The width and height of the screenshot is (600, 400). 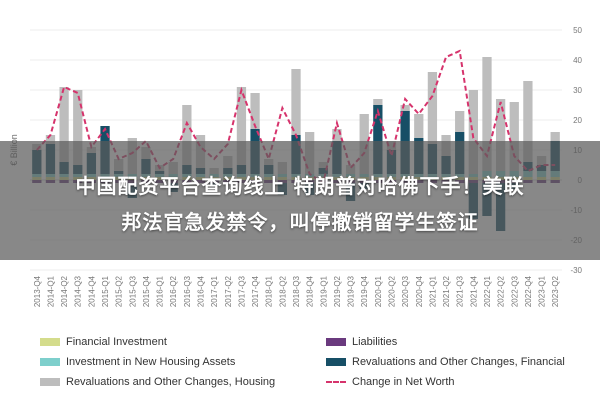 What do you see at coordinates (300, 186) in the screenshot?
I see `headline-line-1: 中国配资平台查询线上 特朗普对哈佛下手！美联` at bounding box center [300, 186].